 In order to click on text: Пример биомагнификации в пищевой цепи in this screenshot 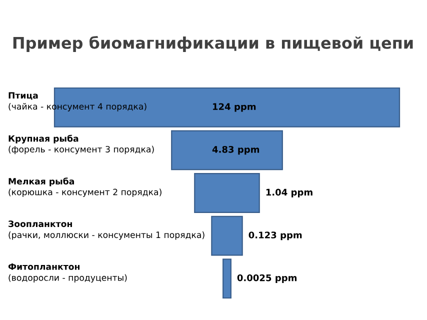, I will do `click(213, 44)`.